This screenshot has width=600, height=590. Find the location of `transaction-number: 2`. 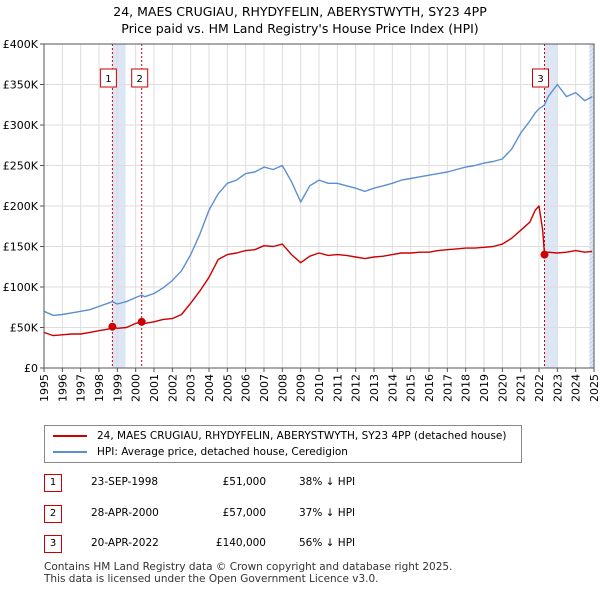

transaction-number: 2 is located at coordinates (53, 514).